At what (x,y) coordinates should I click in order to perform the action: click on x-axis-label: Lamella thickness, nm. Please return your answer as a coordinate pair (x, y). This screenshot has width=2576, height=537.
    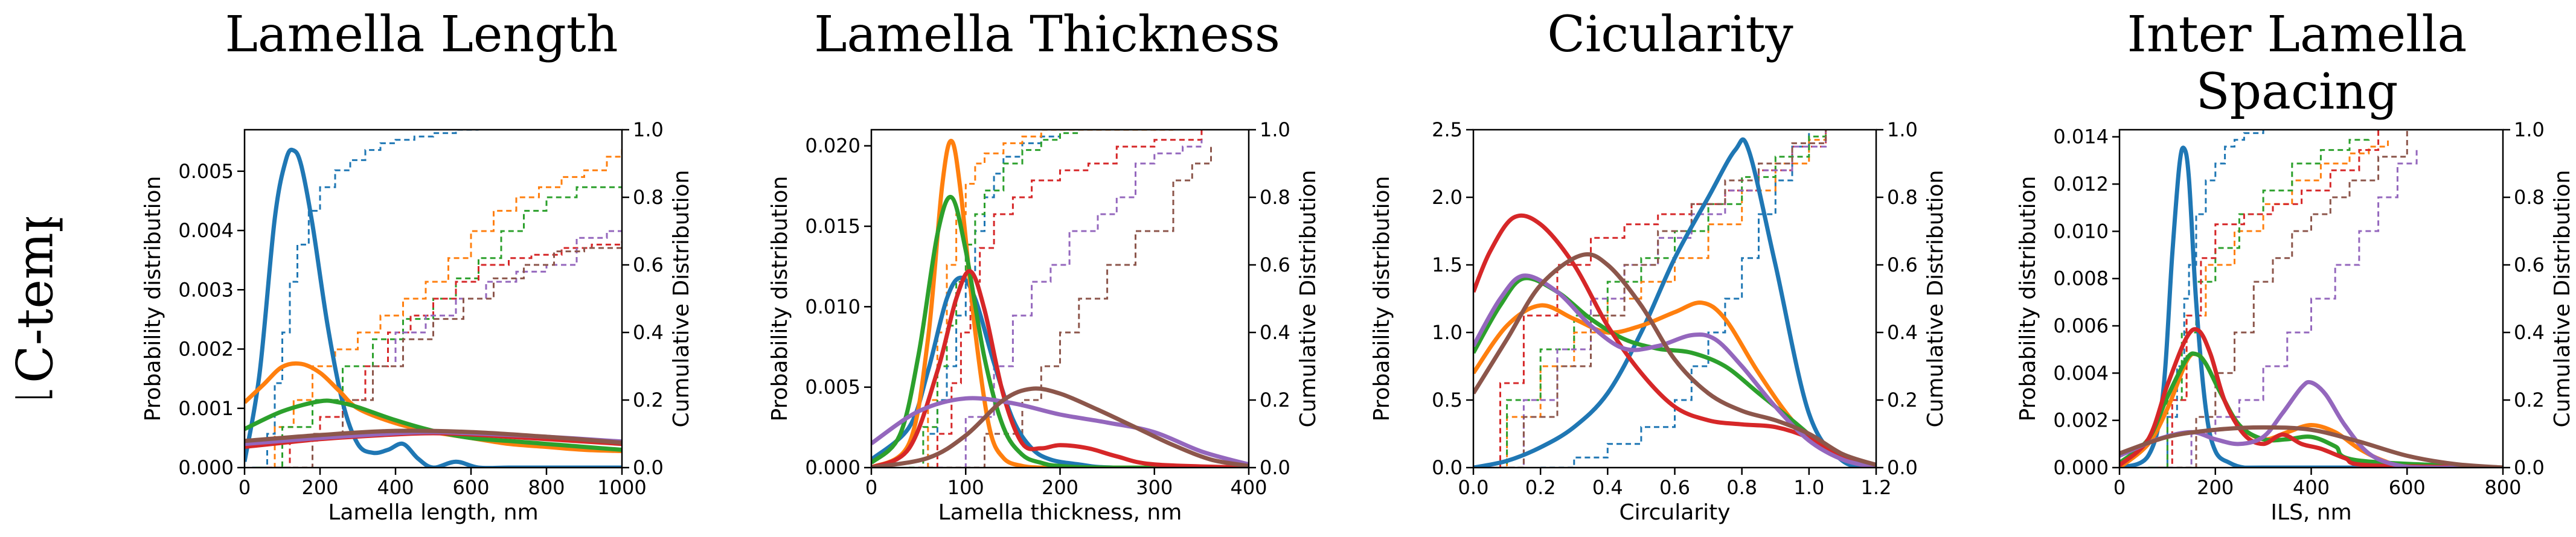
    Looking at the image, I should click on (1060, 512).